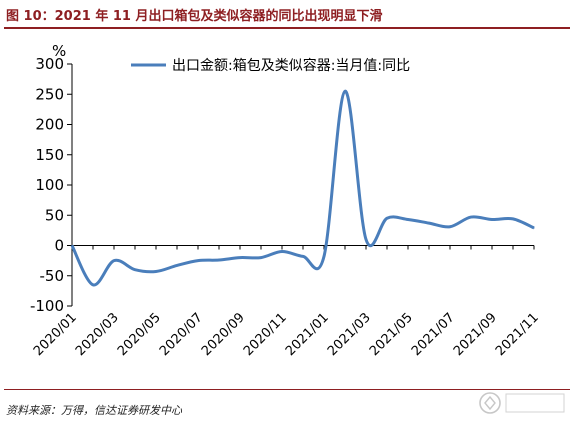 This screenshot has width=574, height=422. Describe the element at coordinates (49, 94) in the screenshot. I see `y-tick-label: 250` at that location.